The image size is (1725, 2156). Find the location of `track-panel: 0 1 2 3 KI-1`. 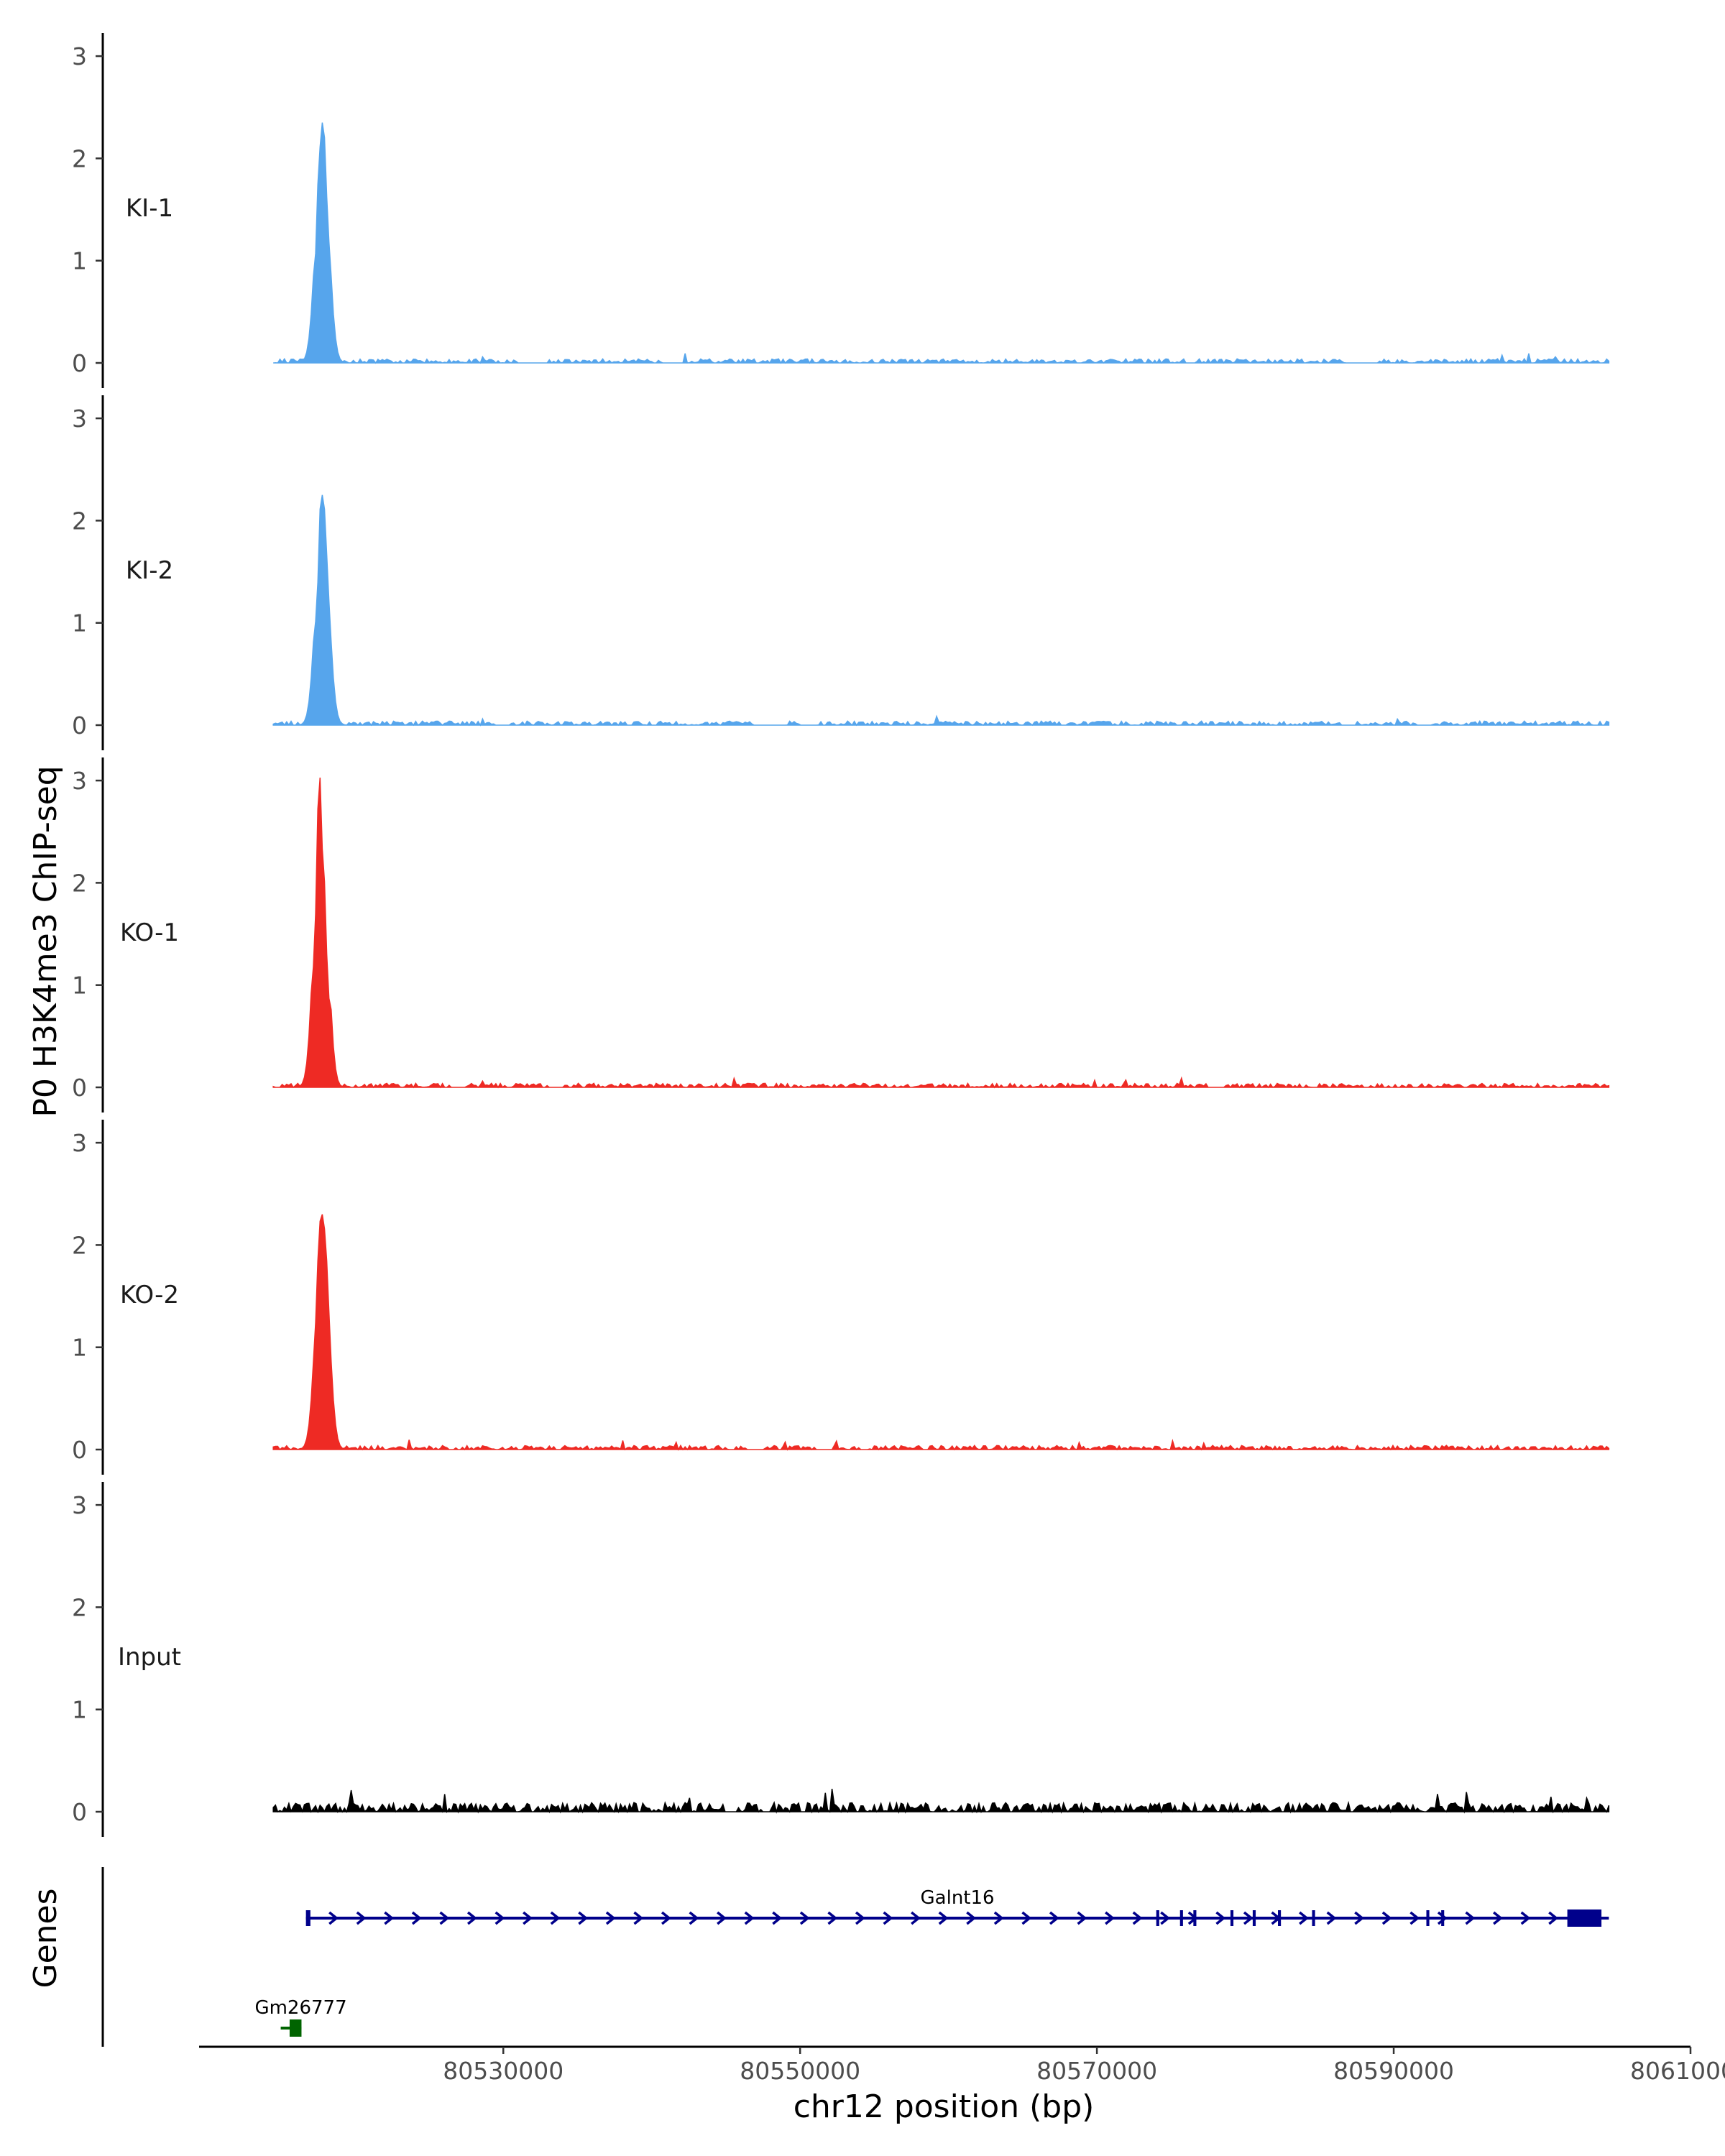

track-panel: 0 1 2 3 KI-1 is located at coordinates (841, 210).